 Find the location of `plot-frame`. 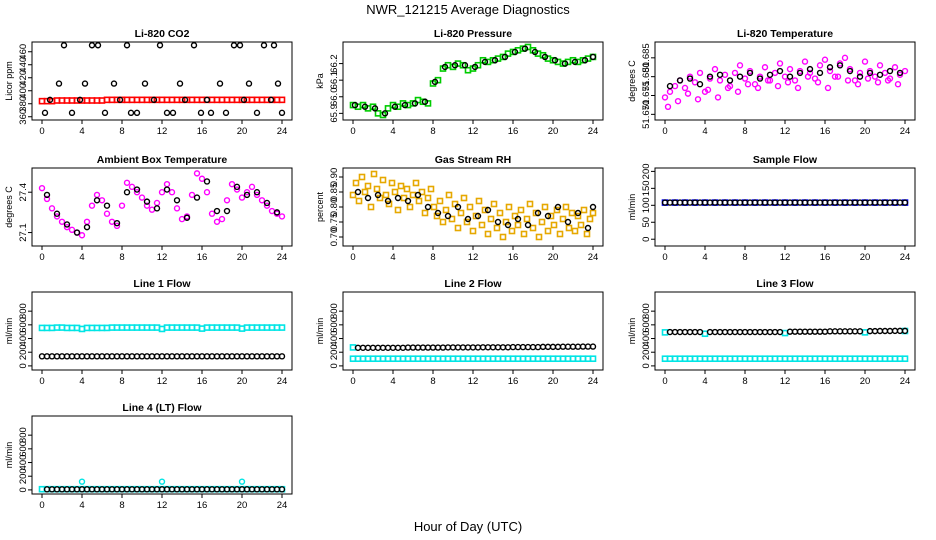

plot-frame is located at coordinates (785, 207).